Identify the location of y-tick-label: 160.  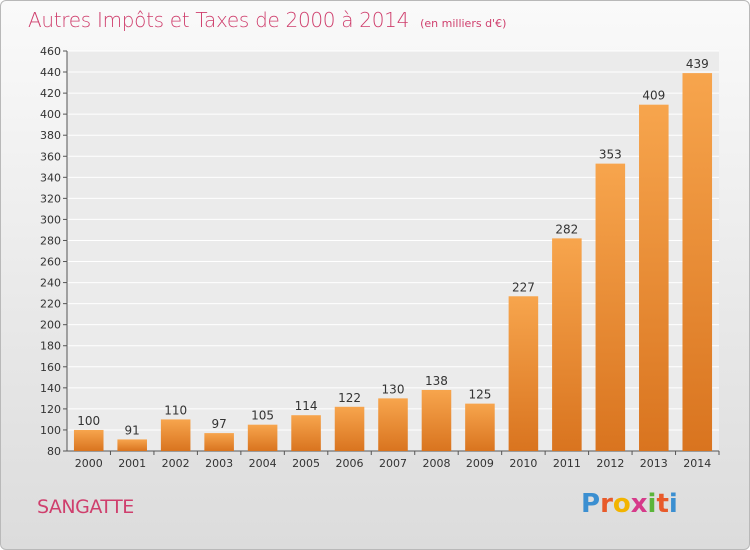
(50, 367).